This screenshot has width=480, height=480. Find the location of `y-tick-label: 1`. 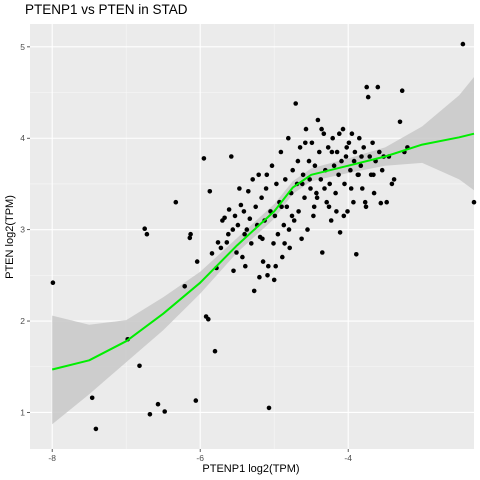

y-tick-label: 1 is located at coordinates (22, 412).